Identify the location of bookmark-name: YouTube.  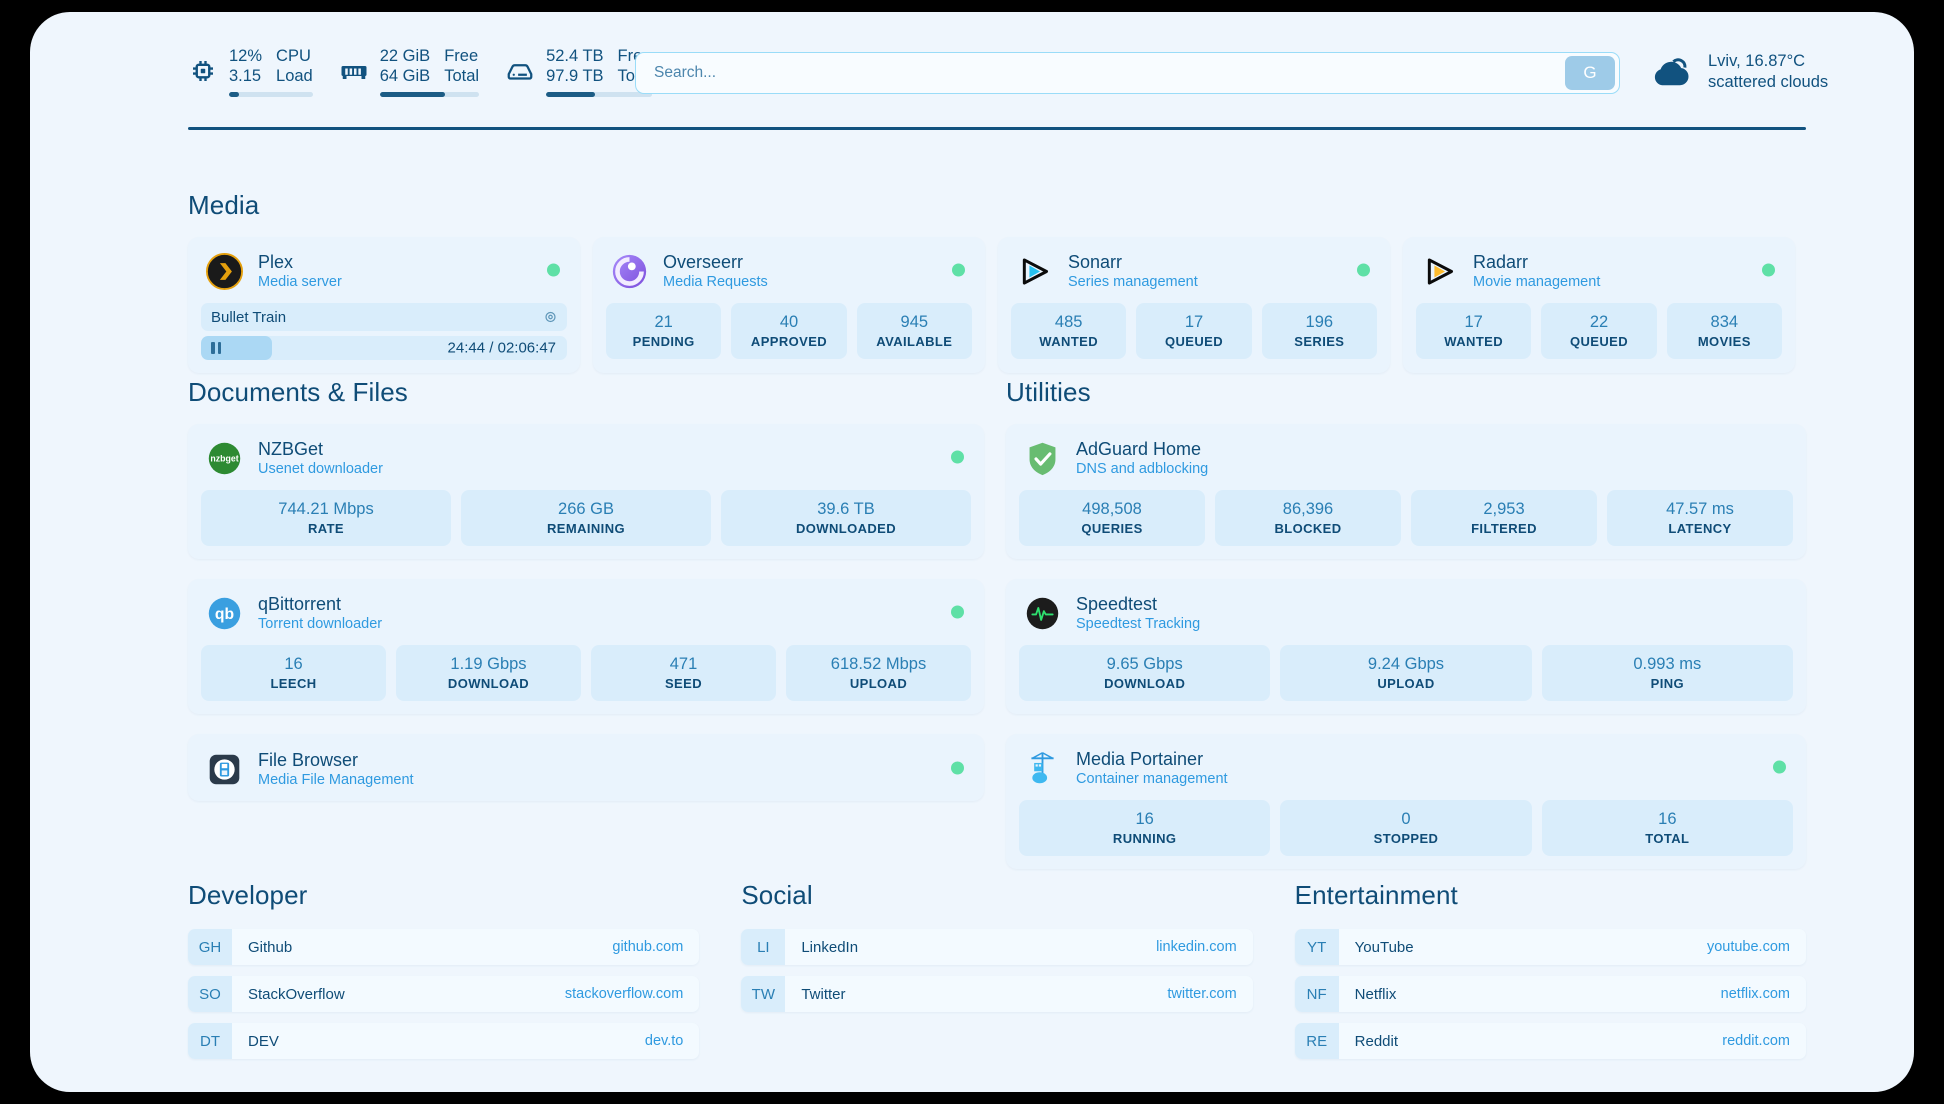
(1384, 947).